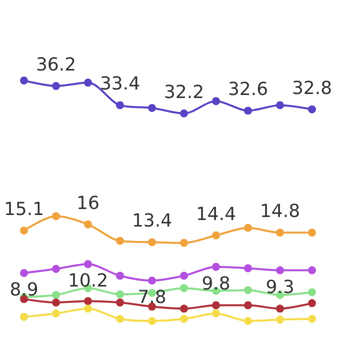 Image resolution: width=352 pixels, height=354 pixels. Describe the element at coordinates (56, 65) in the screenshot. I see `data-label: 36.2` at that location.